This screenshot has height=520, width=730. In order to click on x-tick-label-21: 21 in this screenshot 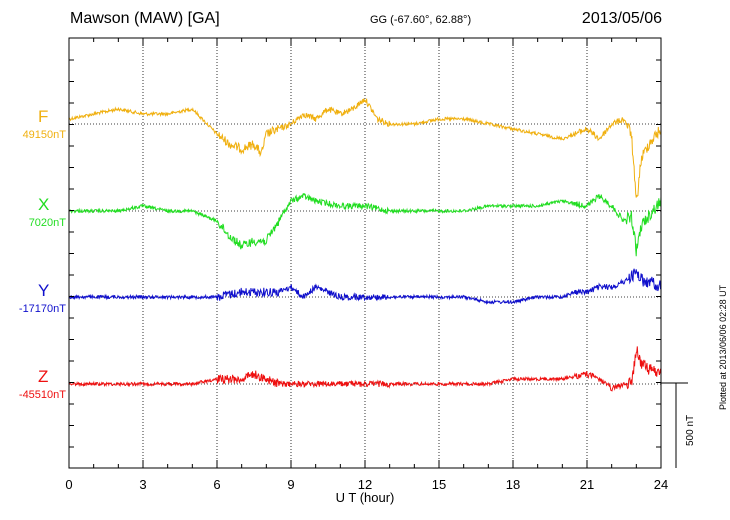, I will do `click(587, 484)`.